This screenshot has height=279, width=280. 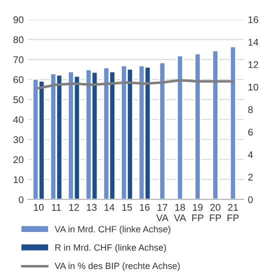 I want to click on x-tick-label: 10, so click(x=39, y=207).